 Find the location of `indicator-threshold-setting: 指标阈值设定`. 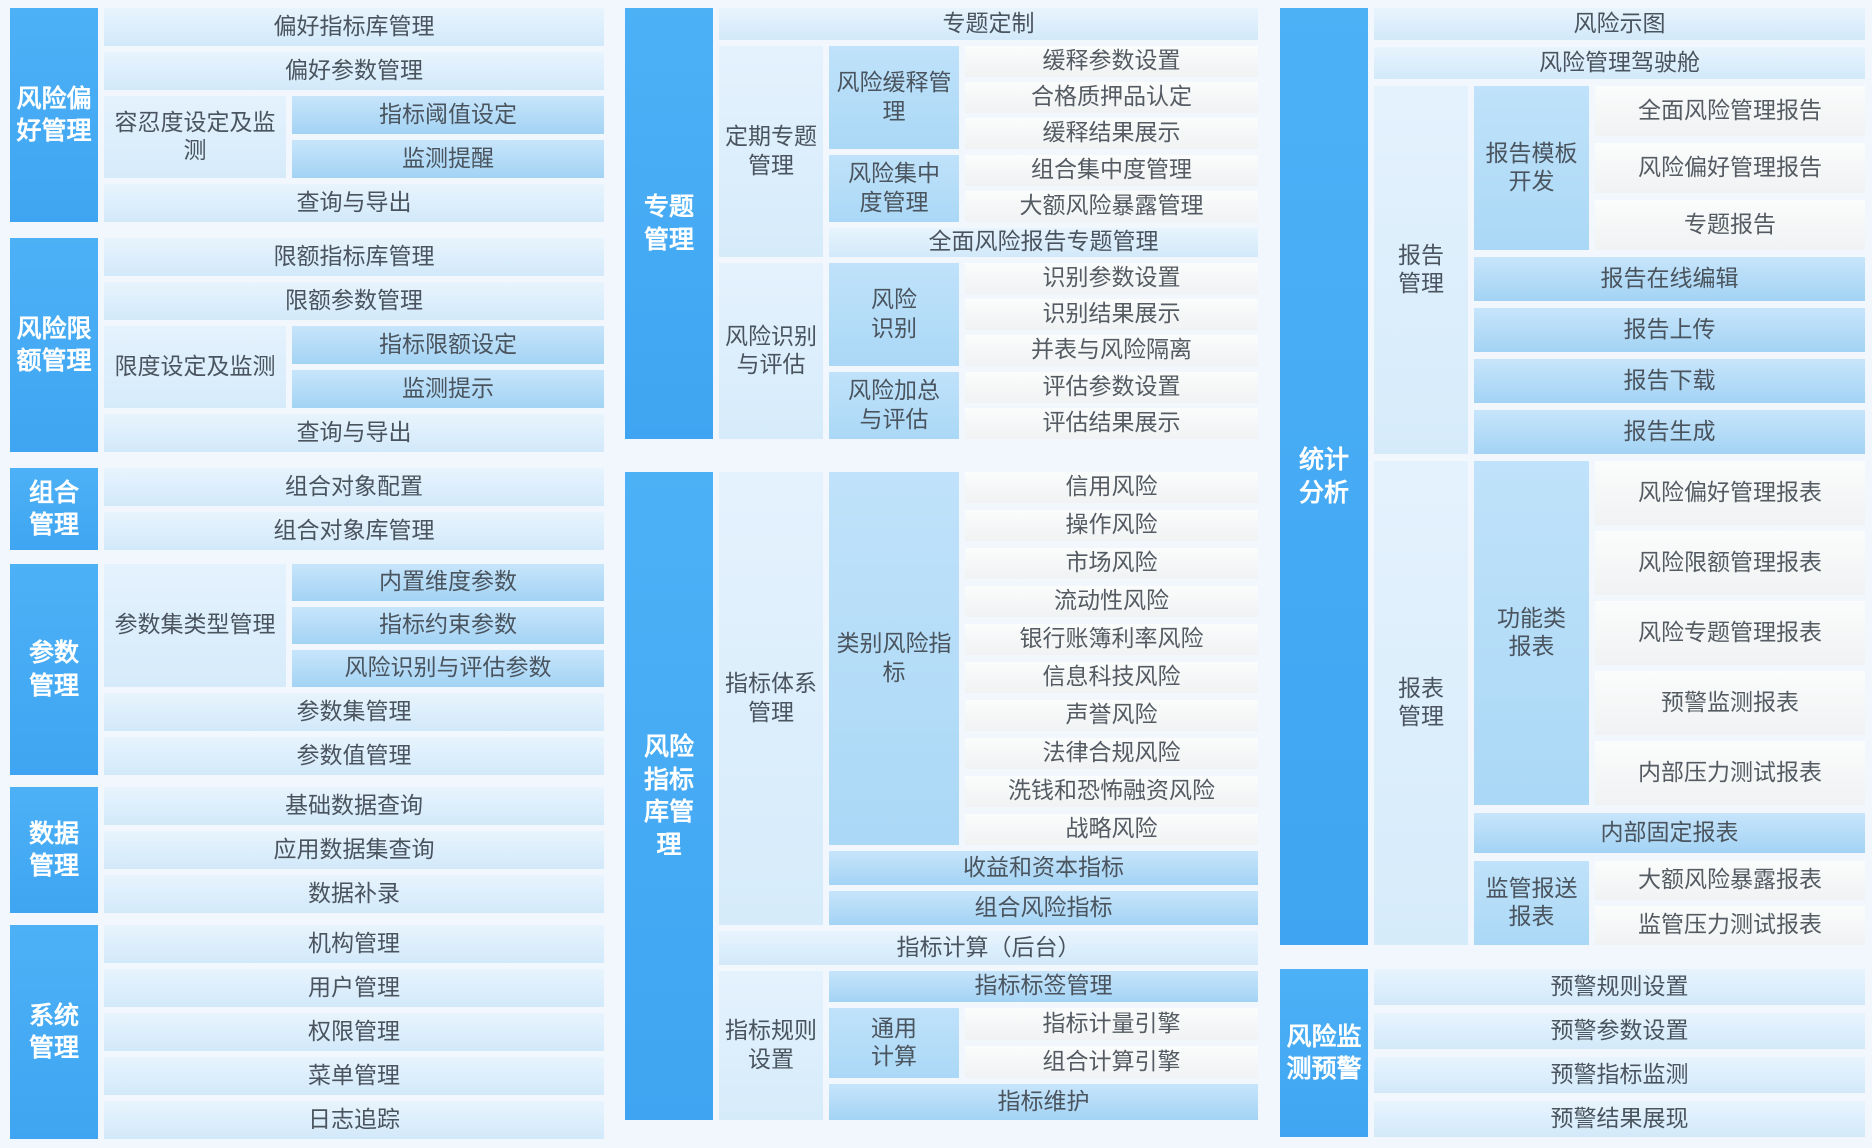

indicator-threshold-setting: 指标阈值设定 is located at coordinates (448, 115).